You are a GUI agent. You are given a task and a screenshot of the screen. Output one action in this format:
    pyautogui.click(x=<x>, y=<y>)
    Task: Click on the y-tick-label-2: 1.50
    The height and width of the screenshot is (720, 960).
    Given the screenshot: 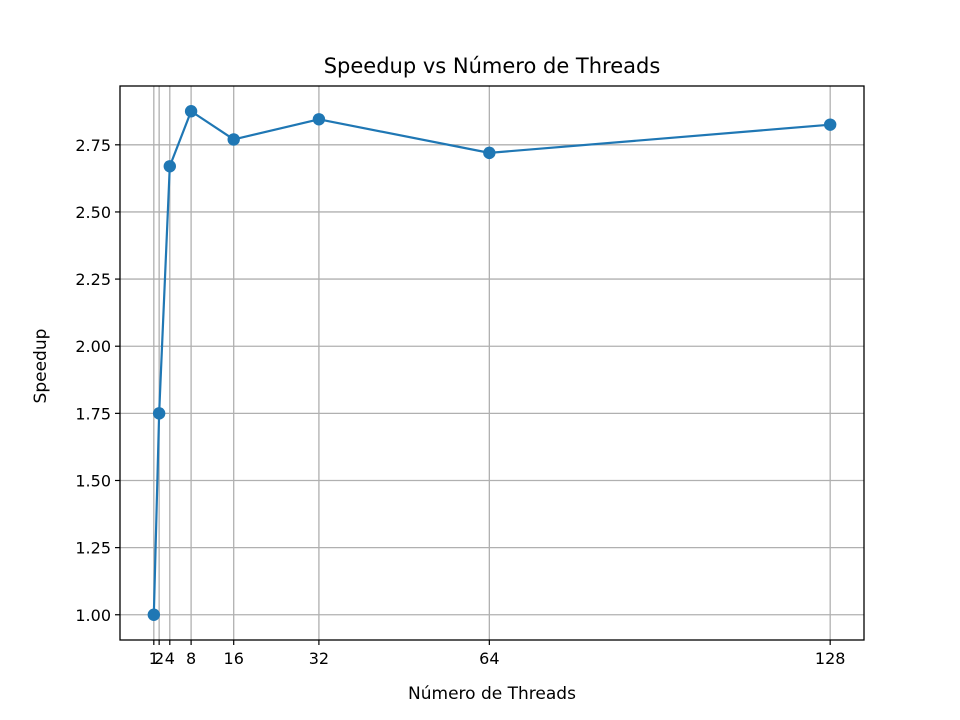 What is the action you would take?
    pyautogui.click(x=93, y=480)
    